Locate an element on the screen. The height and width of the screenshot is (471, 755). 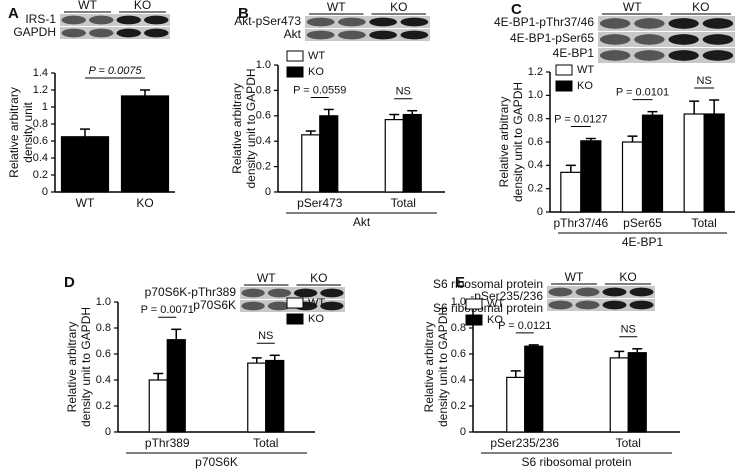
panel-letter: C is located at coordinates (516, 9).